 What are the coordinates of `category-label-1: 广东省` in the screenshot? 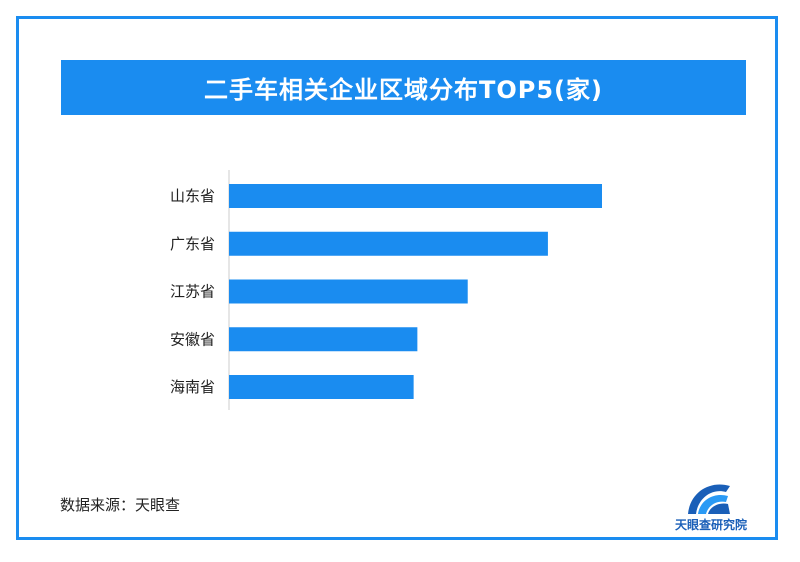 It's located at (192, 244).